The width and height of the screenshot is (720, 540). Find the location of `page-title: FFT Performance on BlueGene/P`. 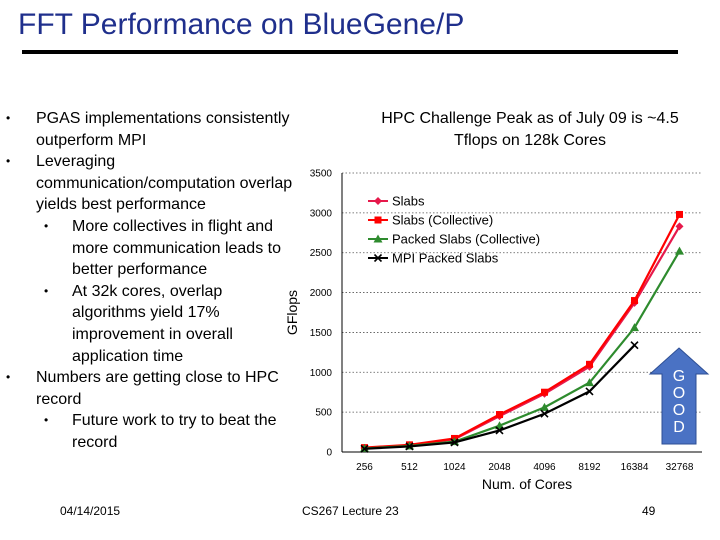

page-title: FFT Performance on BlueGene/P is located at coordinates (241, 24).